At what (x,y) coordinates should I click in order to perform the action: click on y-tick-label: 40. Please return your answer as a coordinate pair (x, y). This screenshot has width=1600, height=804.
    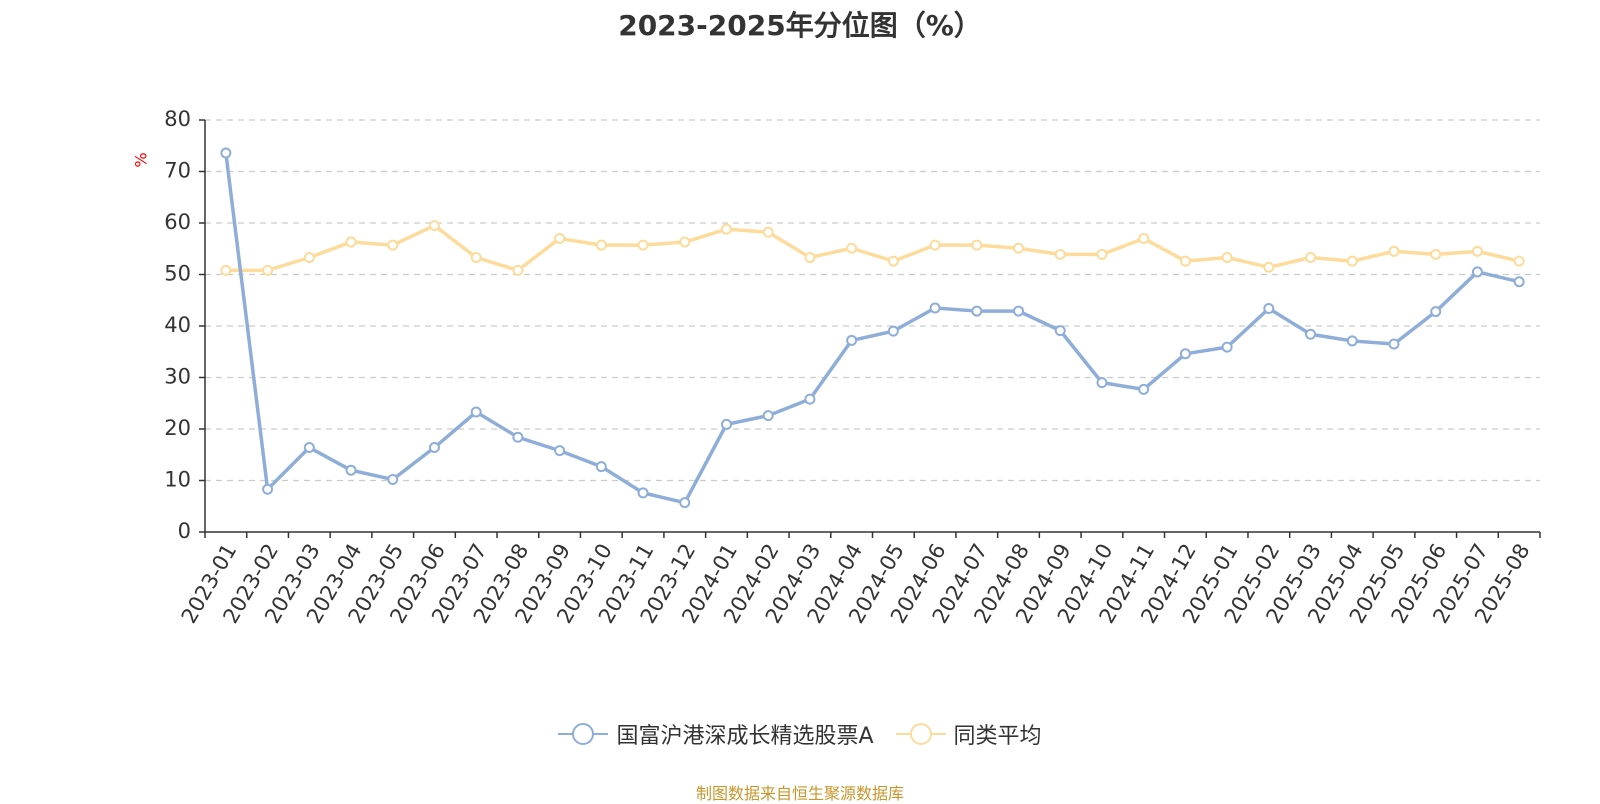
    Looking at the image, I should click on (177, 325).